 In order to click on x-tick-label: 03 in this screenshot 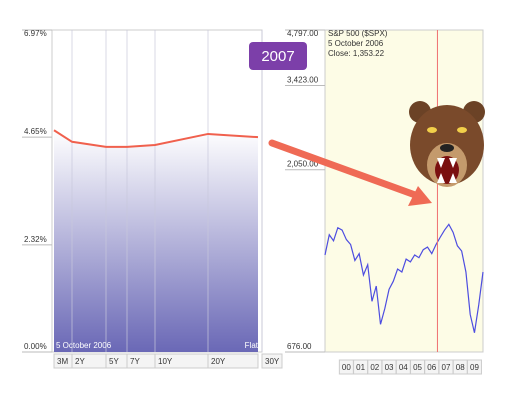, I will do `click(389, 367)`.